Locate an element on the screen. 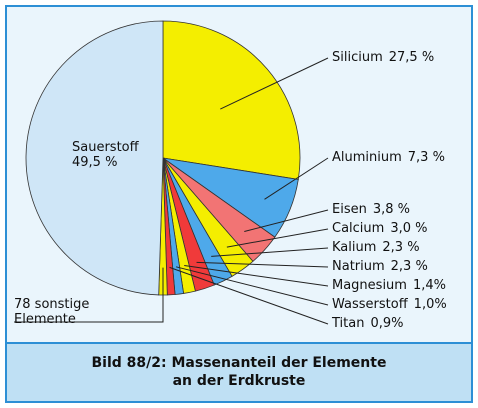 The image size is (478, 408). data-label: Eisen 3,8 % is located at coordinates (371, 209).